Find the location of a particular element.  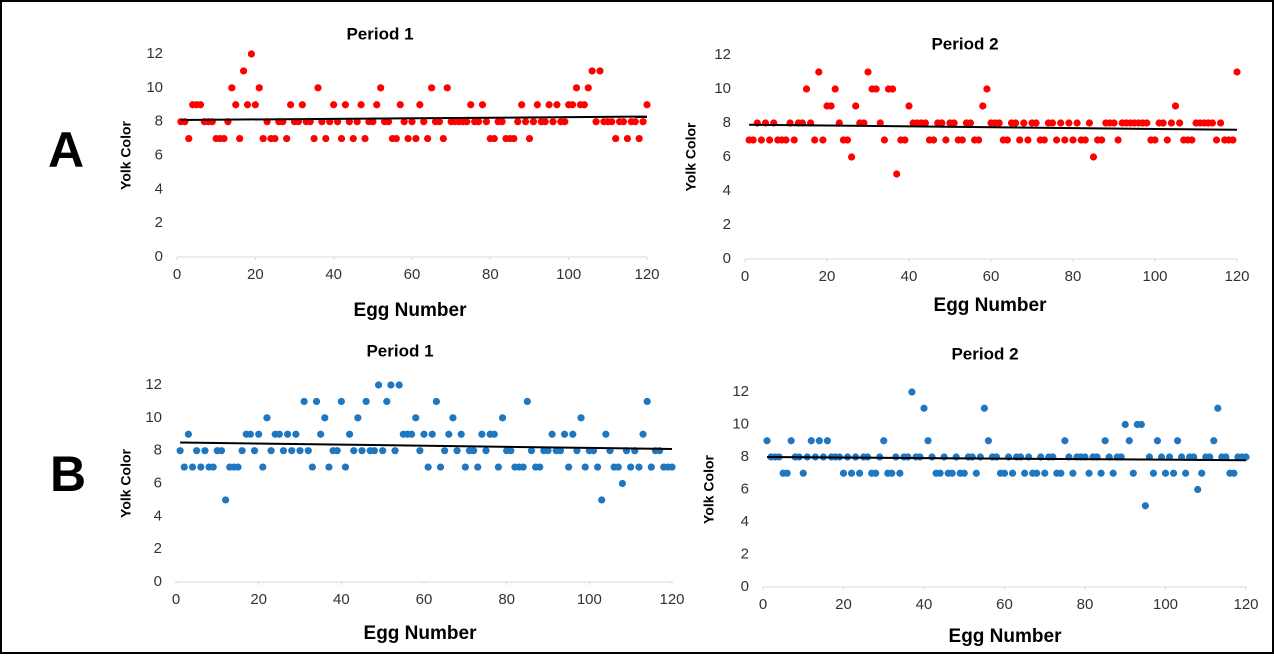

chart-title: Period 2 is located at coordinates (984, 353).